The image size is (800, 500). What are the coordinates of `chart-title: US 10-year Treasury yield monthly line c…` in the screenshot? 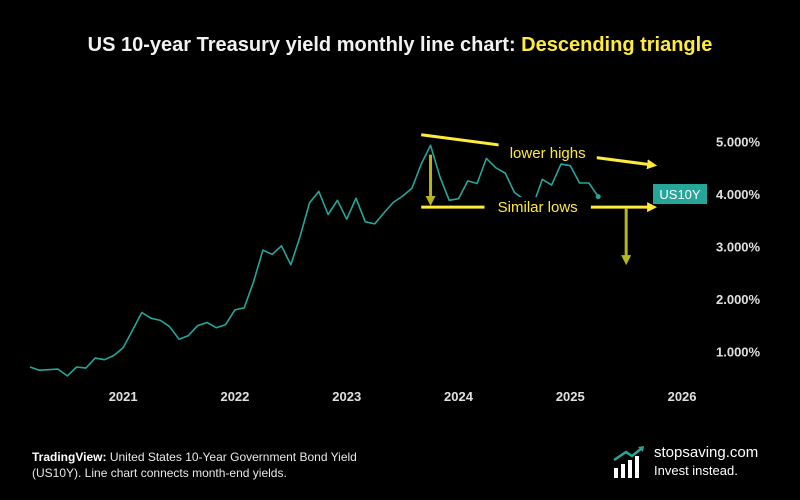 It's located at (400, 45).